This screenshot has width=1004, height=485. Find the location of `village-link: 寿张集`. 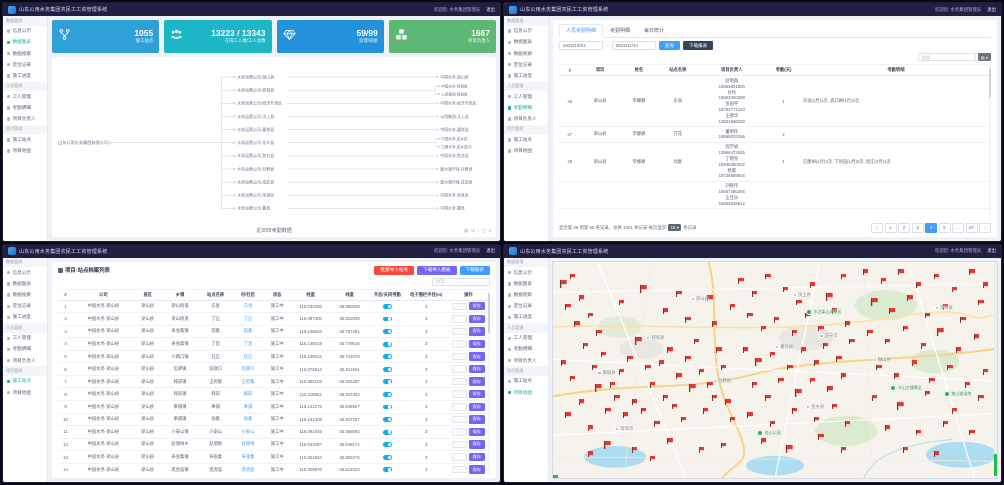

village-link: 寿张集 is located at coordinates (248, 457).